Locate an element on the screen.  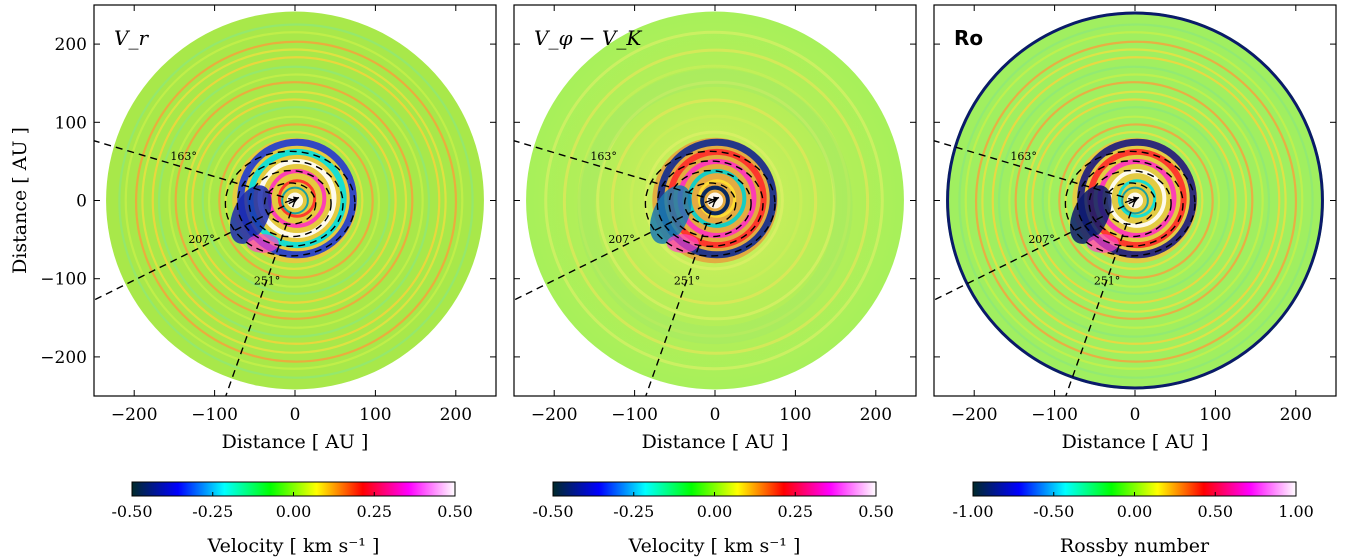
panel-label: Ro is located at coordinates (968, 38).